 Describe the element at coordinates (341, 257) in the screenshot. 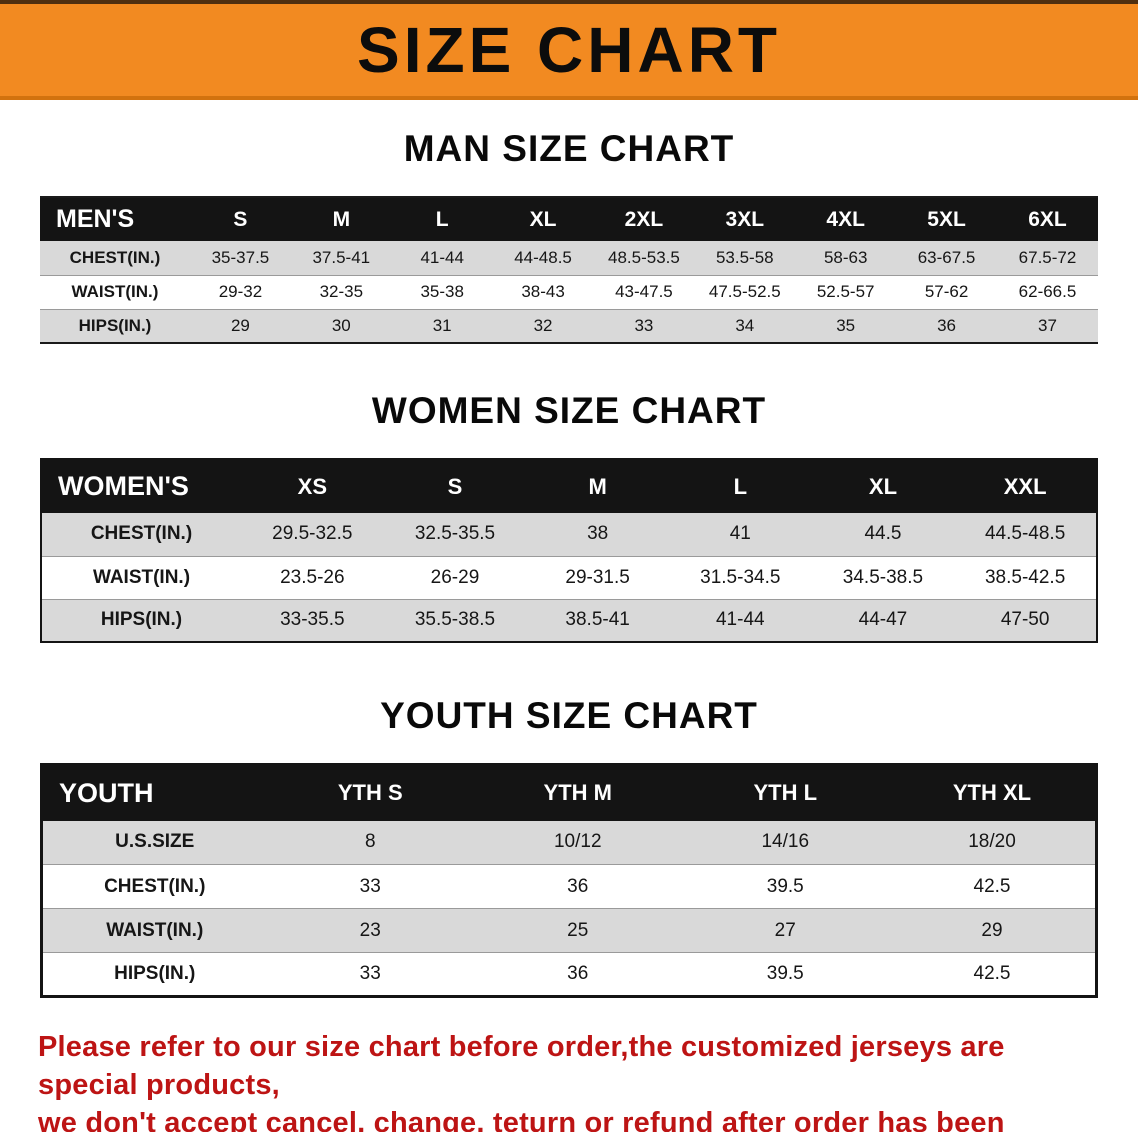

I see `size-value-cell: 37.5-41` at that location.